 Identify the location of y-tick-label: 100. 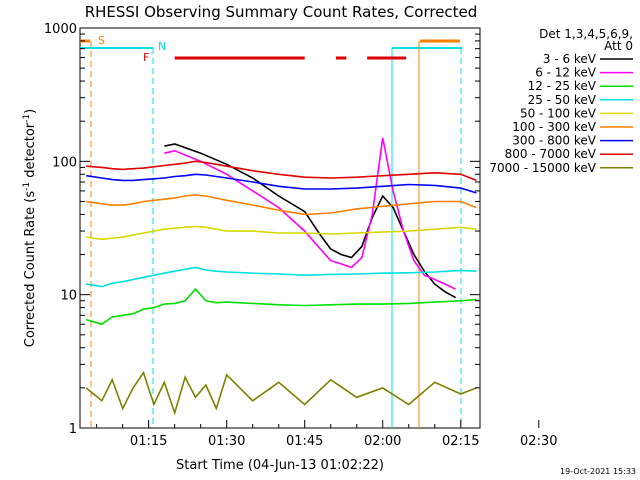
(64, 162).